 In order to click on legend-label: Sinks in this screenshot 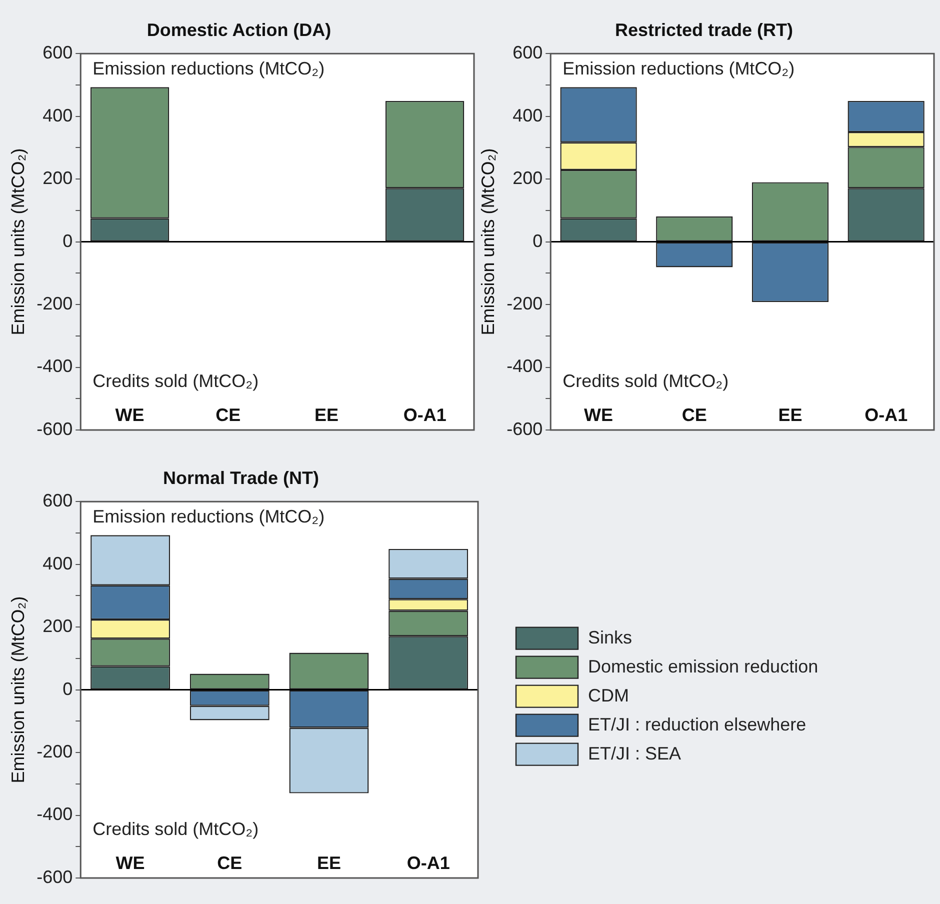, I will do `click(610, 637)`.